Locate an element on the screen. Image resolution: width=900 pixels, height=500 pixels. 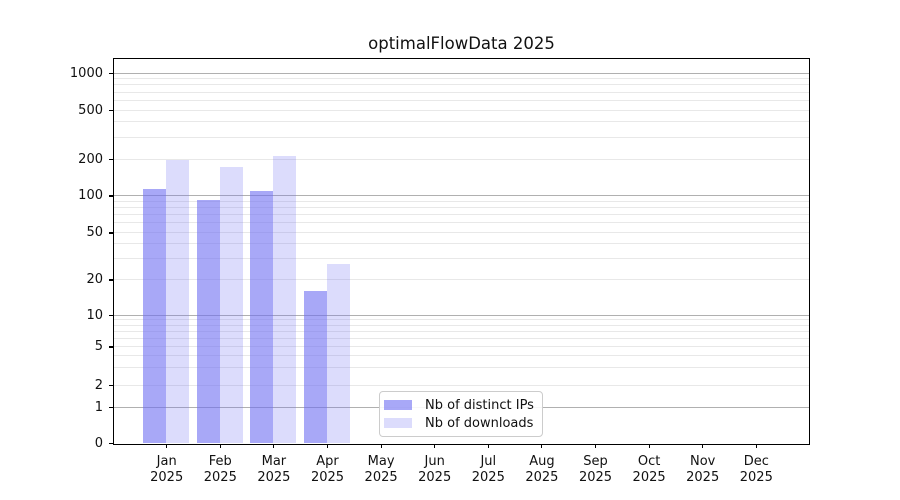
x-tick-label: Oct 2025 is located at coordinates (649, 469).